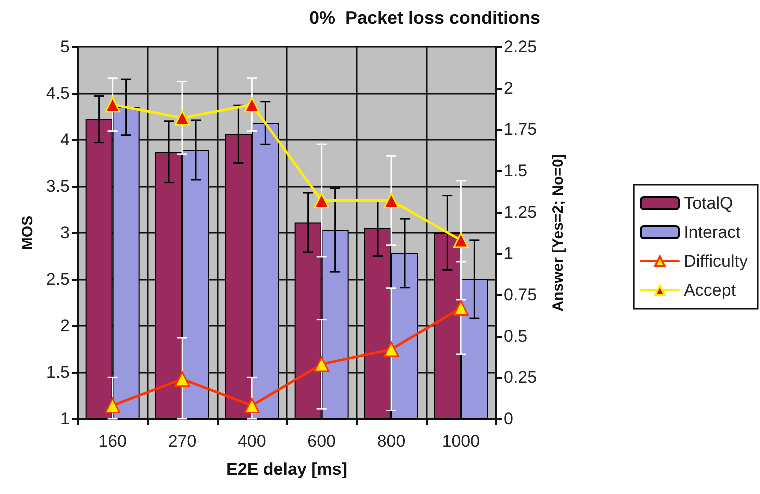  I want to click on x-tick-label: 400, so click(252, 441).